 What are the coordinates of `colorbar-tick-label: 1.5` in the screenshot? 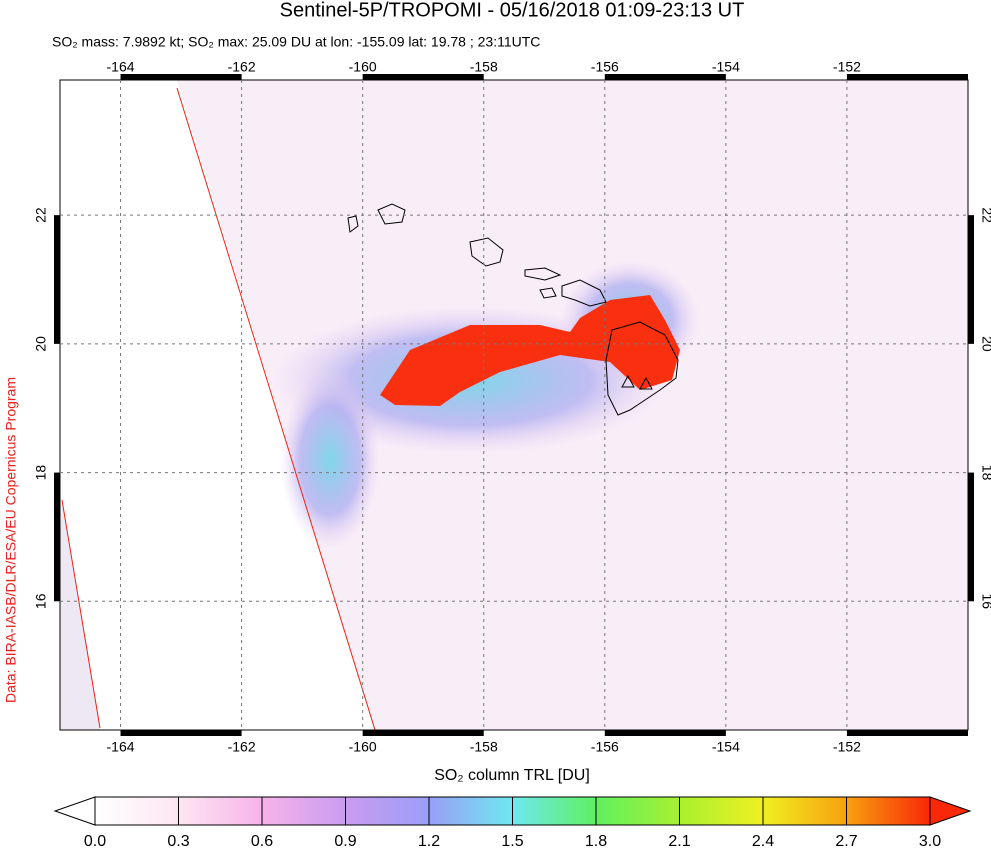 It's located at (512, 841).